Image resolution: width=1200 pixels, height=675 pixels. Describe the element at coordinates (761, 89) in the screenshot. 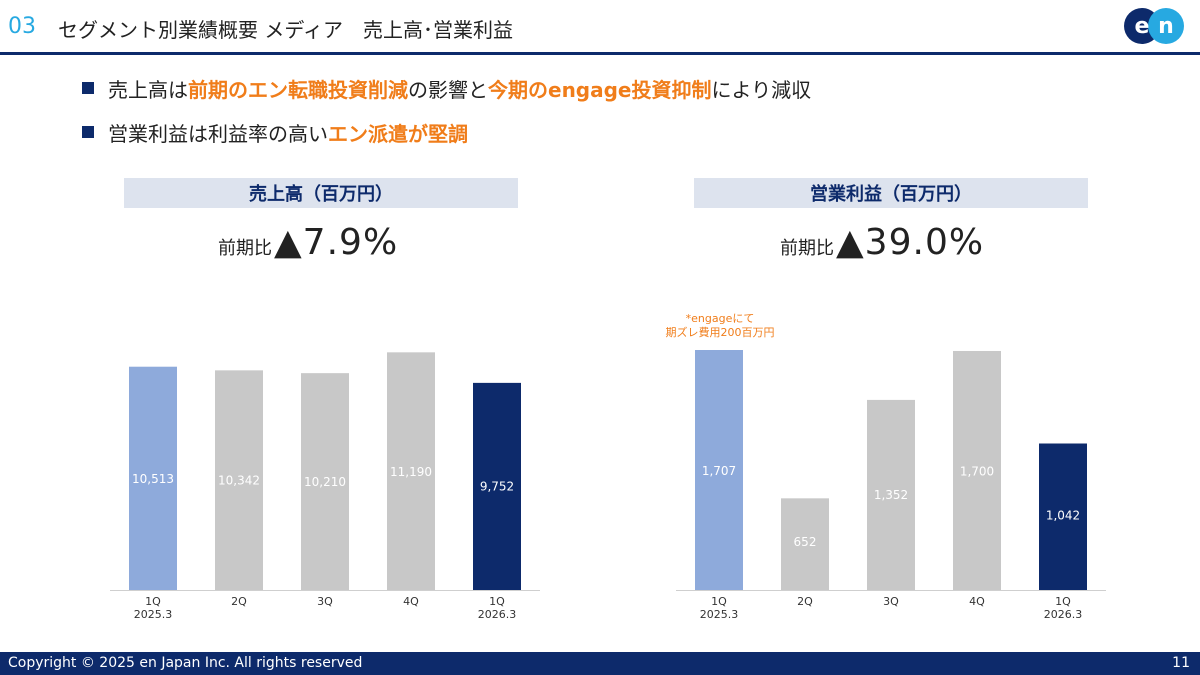

I see `body-text: により減収` at that location.